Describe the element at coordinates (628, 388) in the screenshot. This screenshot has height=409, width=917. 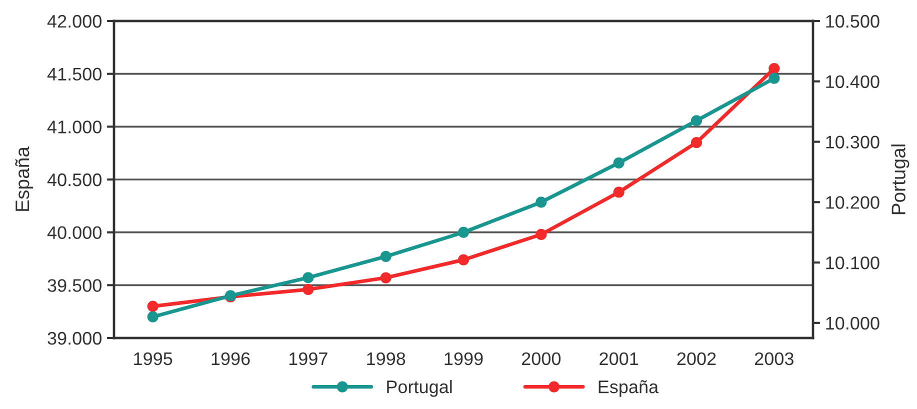
I see `legend-label: España` at that location.